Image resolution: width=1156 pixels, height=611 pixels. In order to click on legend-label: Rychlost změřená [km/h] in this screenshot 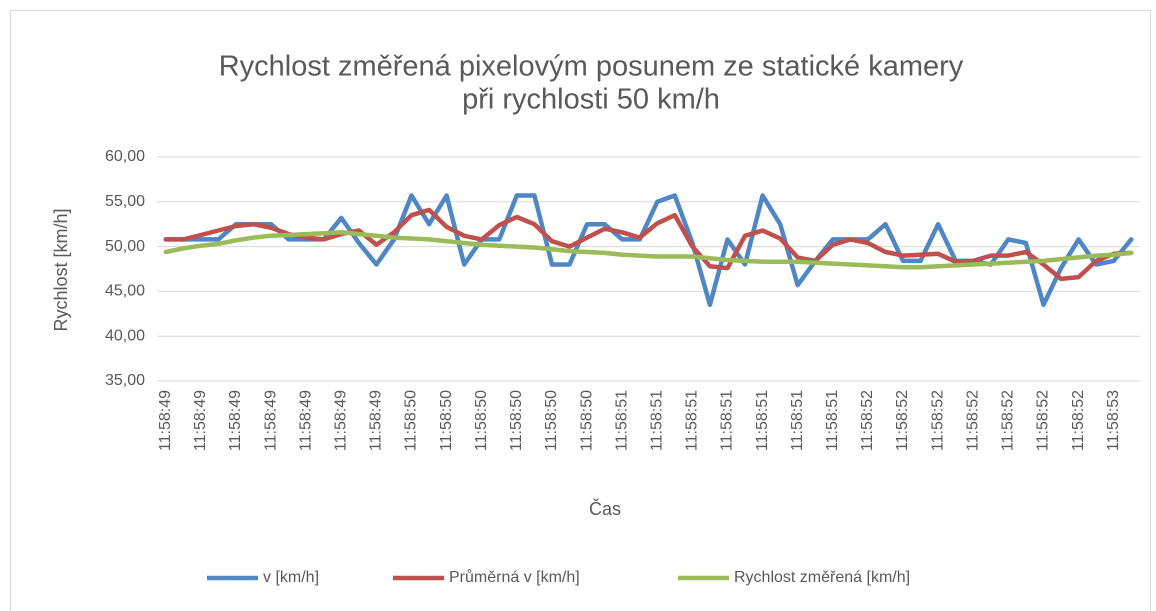, I will do `click(822, 577)`.